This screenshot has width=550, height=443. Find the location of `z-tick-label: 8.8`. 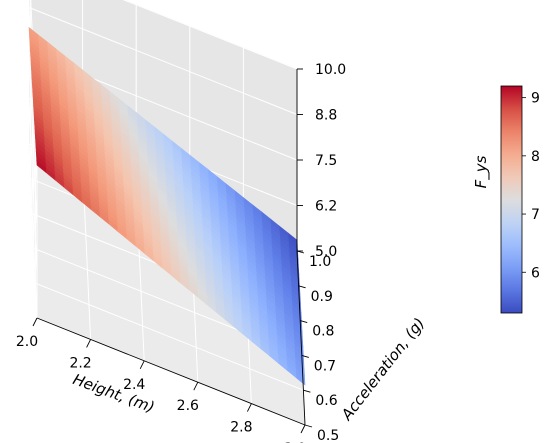

z-tick-label: 8.8 is located at coordinates (326, 116).